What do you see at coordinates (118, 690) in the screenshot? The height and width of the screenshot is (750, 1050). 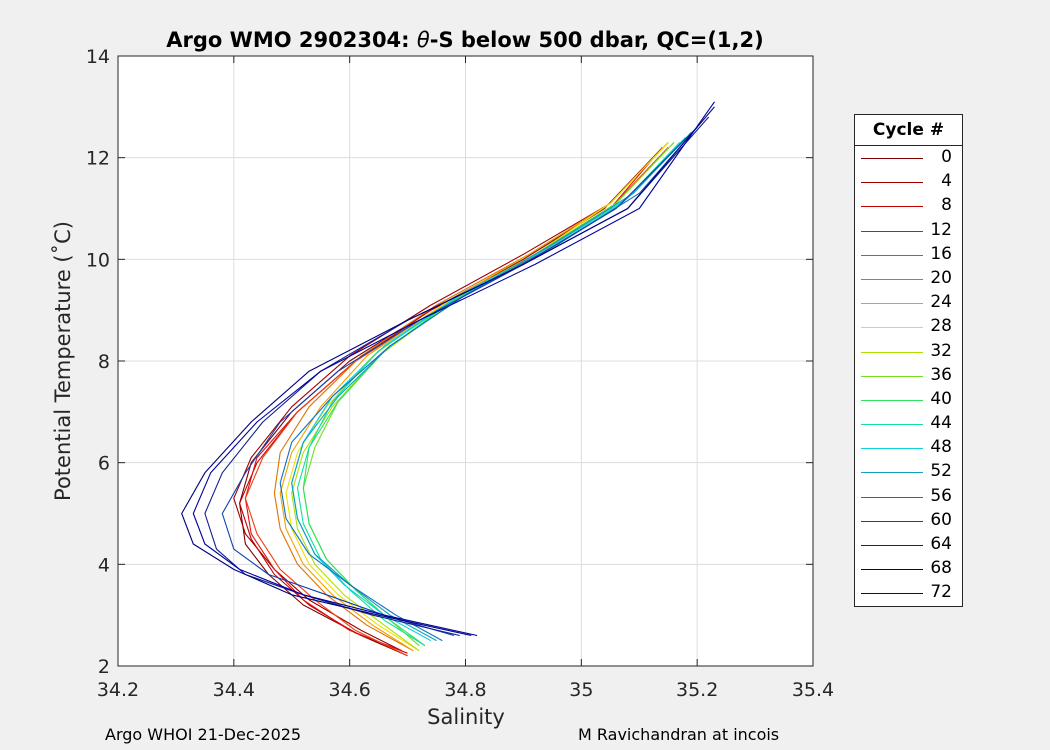 I see `x-tick-label: 34.2` at bounding box center [118, 690].